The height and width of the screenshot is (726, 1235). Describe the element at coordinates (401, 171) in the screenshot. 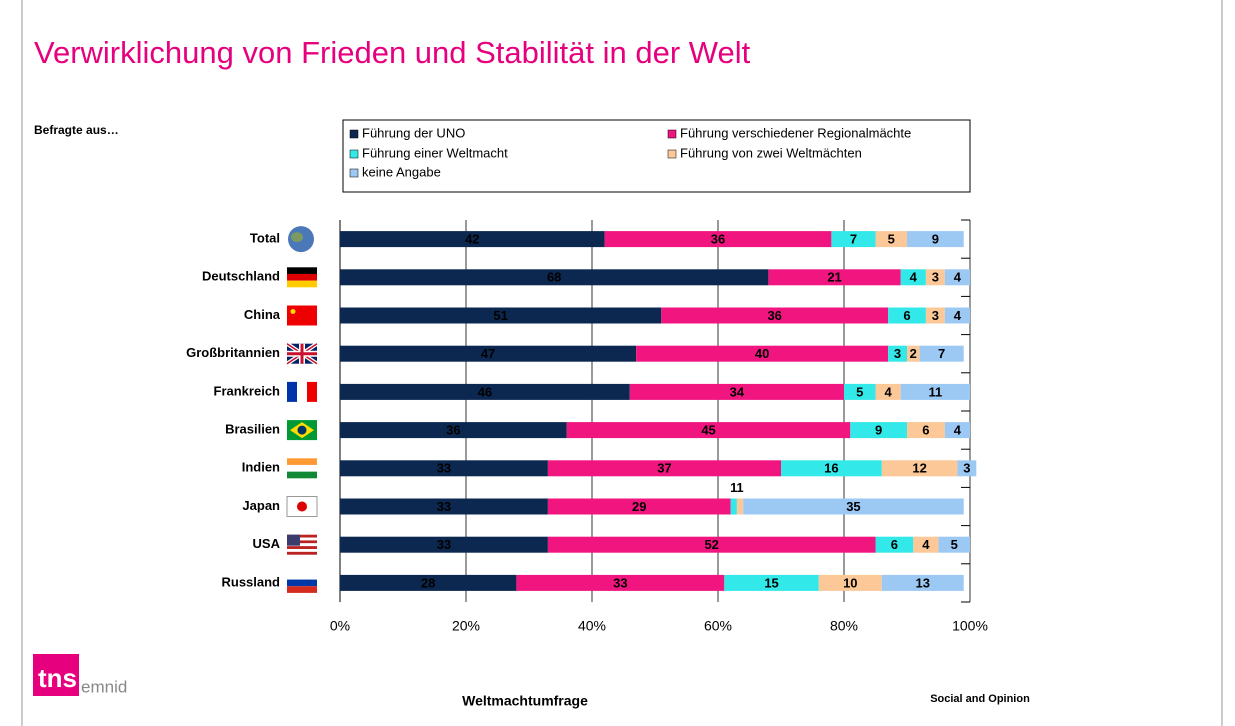

I see `legend-label: keine Angabe` at that location.